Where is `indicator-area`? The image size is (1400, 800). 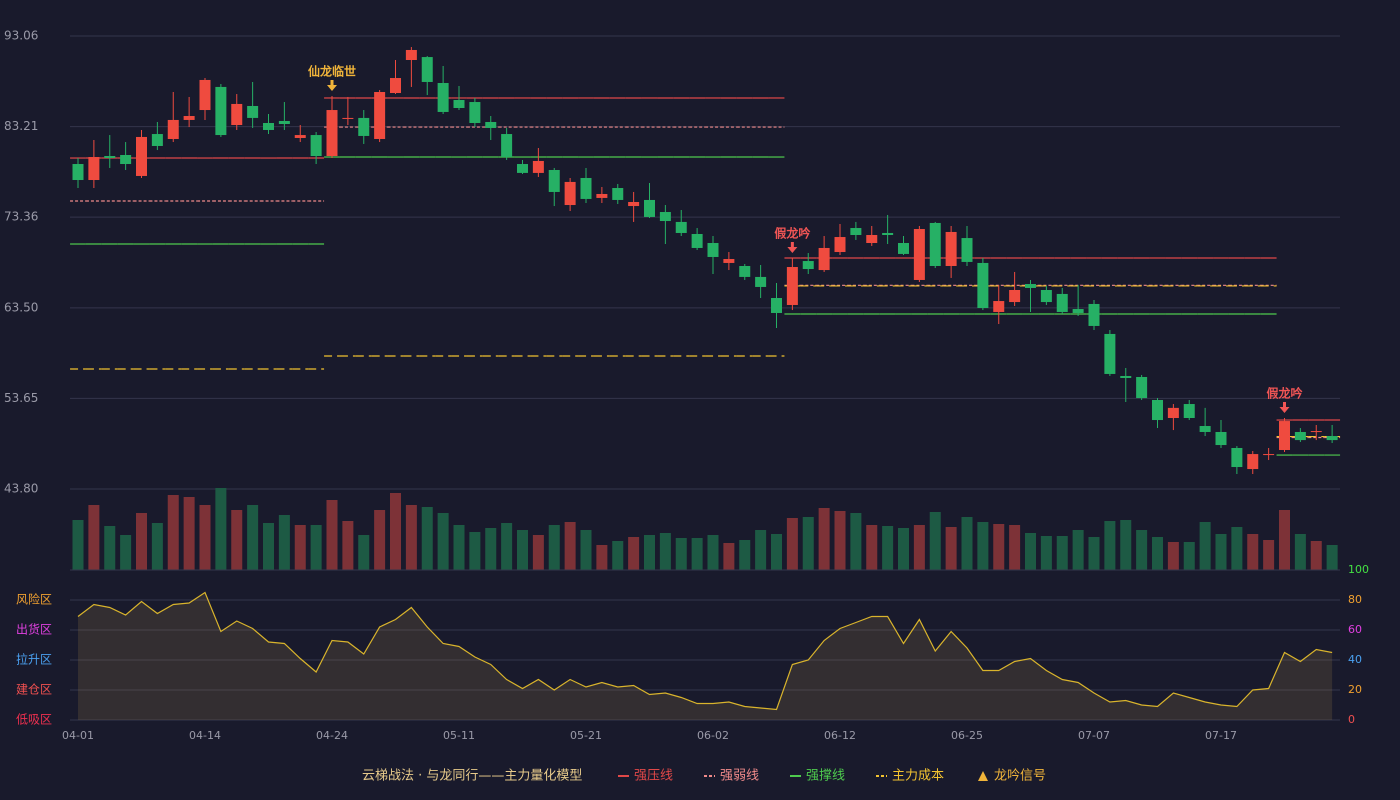 indicator-area is located at coordinates (705, 656).